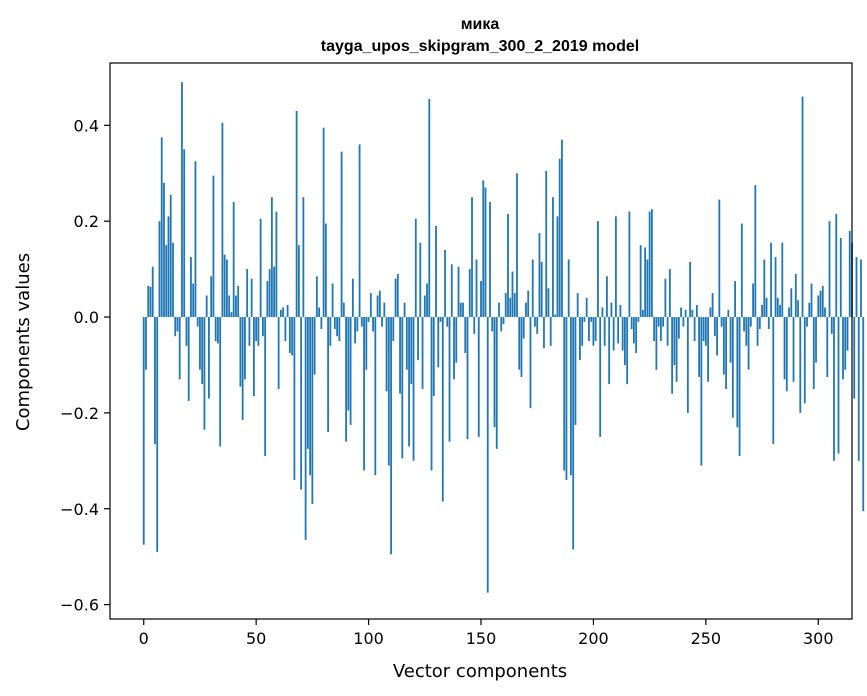 The image size is (867, 696). What do you see at coordinates (79, 413) in the screenshot?
I see `y-tick-label-2: −0.2` at bounding box center [79, 413].